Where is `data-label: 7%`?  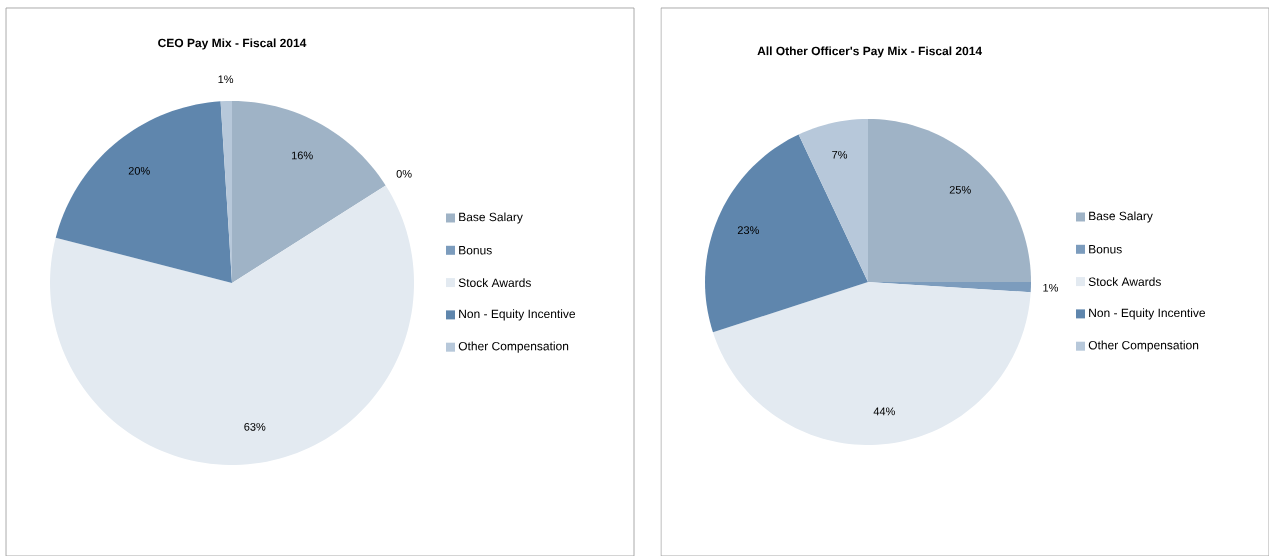
data-label: 7% is located at coordinates (840, 154).